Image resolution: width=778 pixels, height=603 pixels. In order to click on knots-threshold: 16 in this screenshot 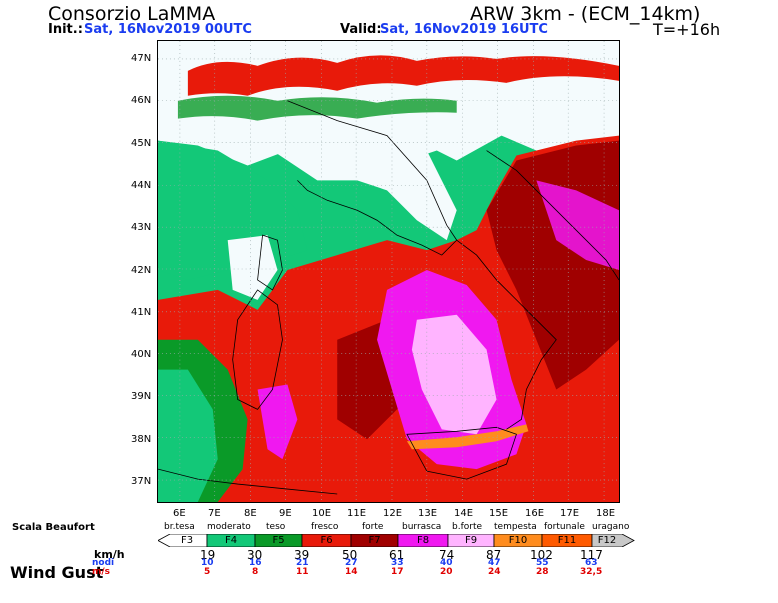, I will do `click(255, 563)`.